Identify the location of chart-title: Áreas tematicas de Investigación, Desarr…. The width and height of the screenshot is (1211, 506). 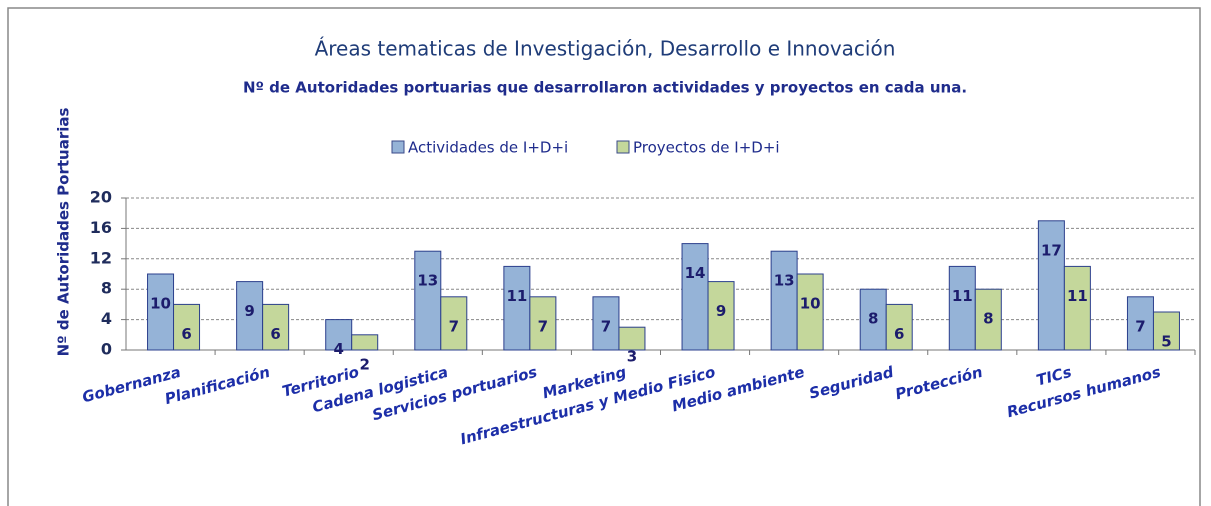
(605, 49).